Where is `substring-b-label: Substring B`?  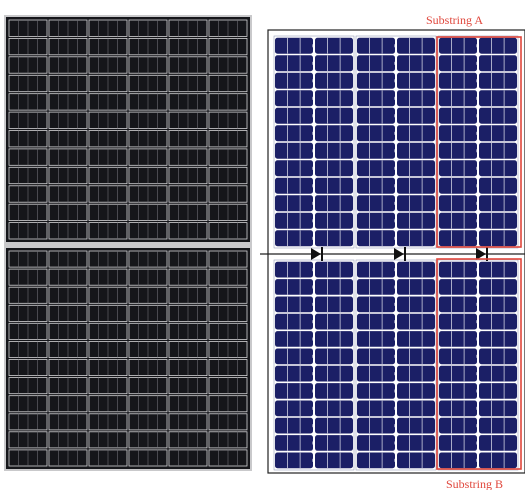 substring-b-label: Substring B is located at coordinates (474, 483).